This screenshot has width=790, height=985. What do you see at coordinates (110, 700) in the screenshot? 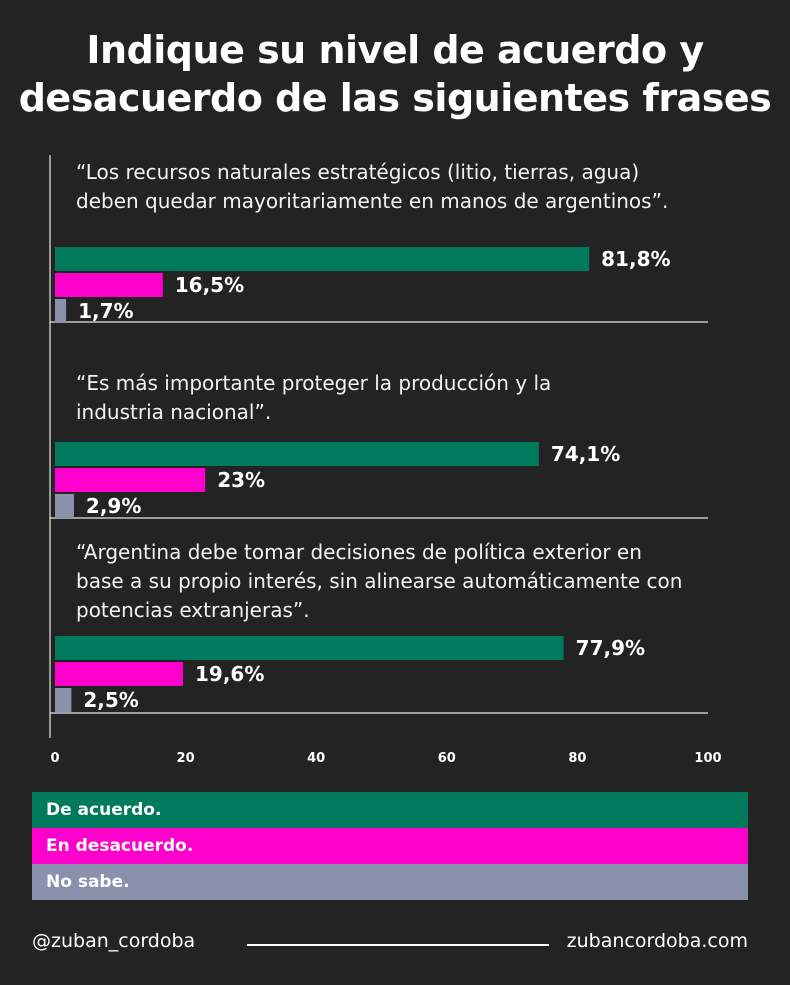
I see `value-label-q3-series-3: 2,5%` at bounding box center [110, 700].